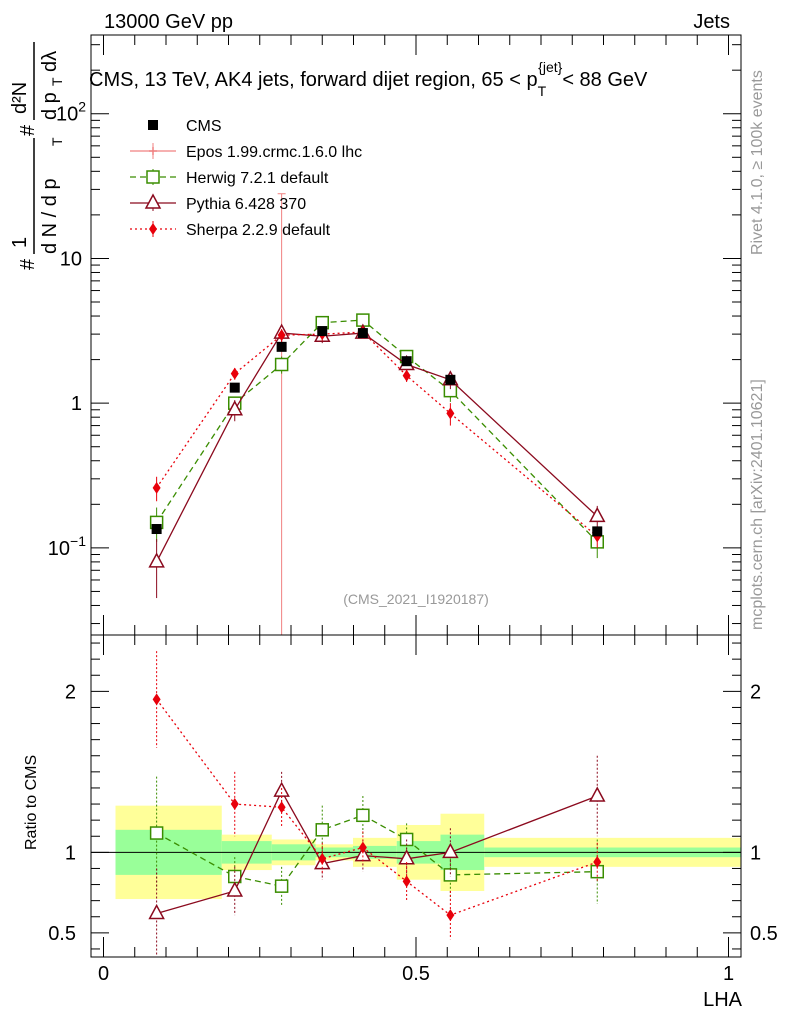  Describe the element at coordinates (185, 126) in the screenshot. I see `legend-entry: CMS` at that location.